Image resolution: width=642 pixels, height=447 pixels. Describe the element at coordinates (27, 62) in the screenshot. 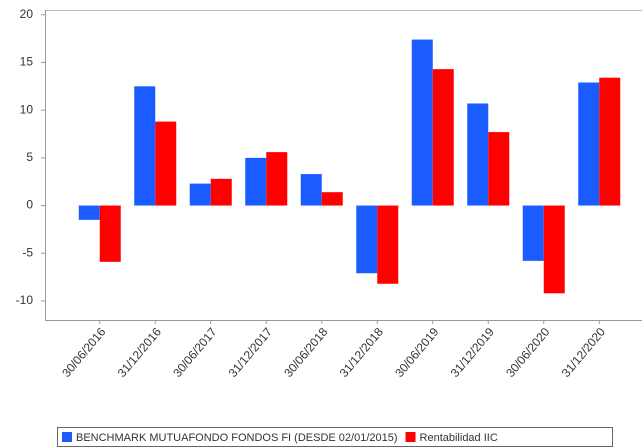

I see `y-tick-label: 15` at that location.